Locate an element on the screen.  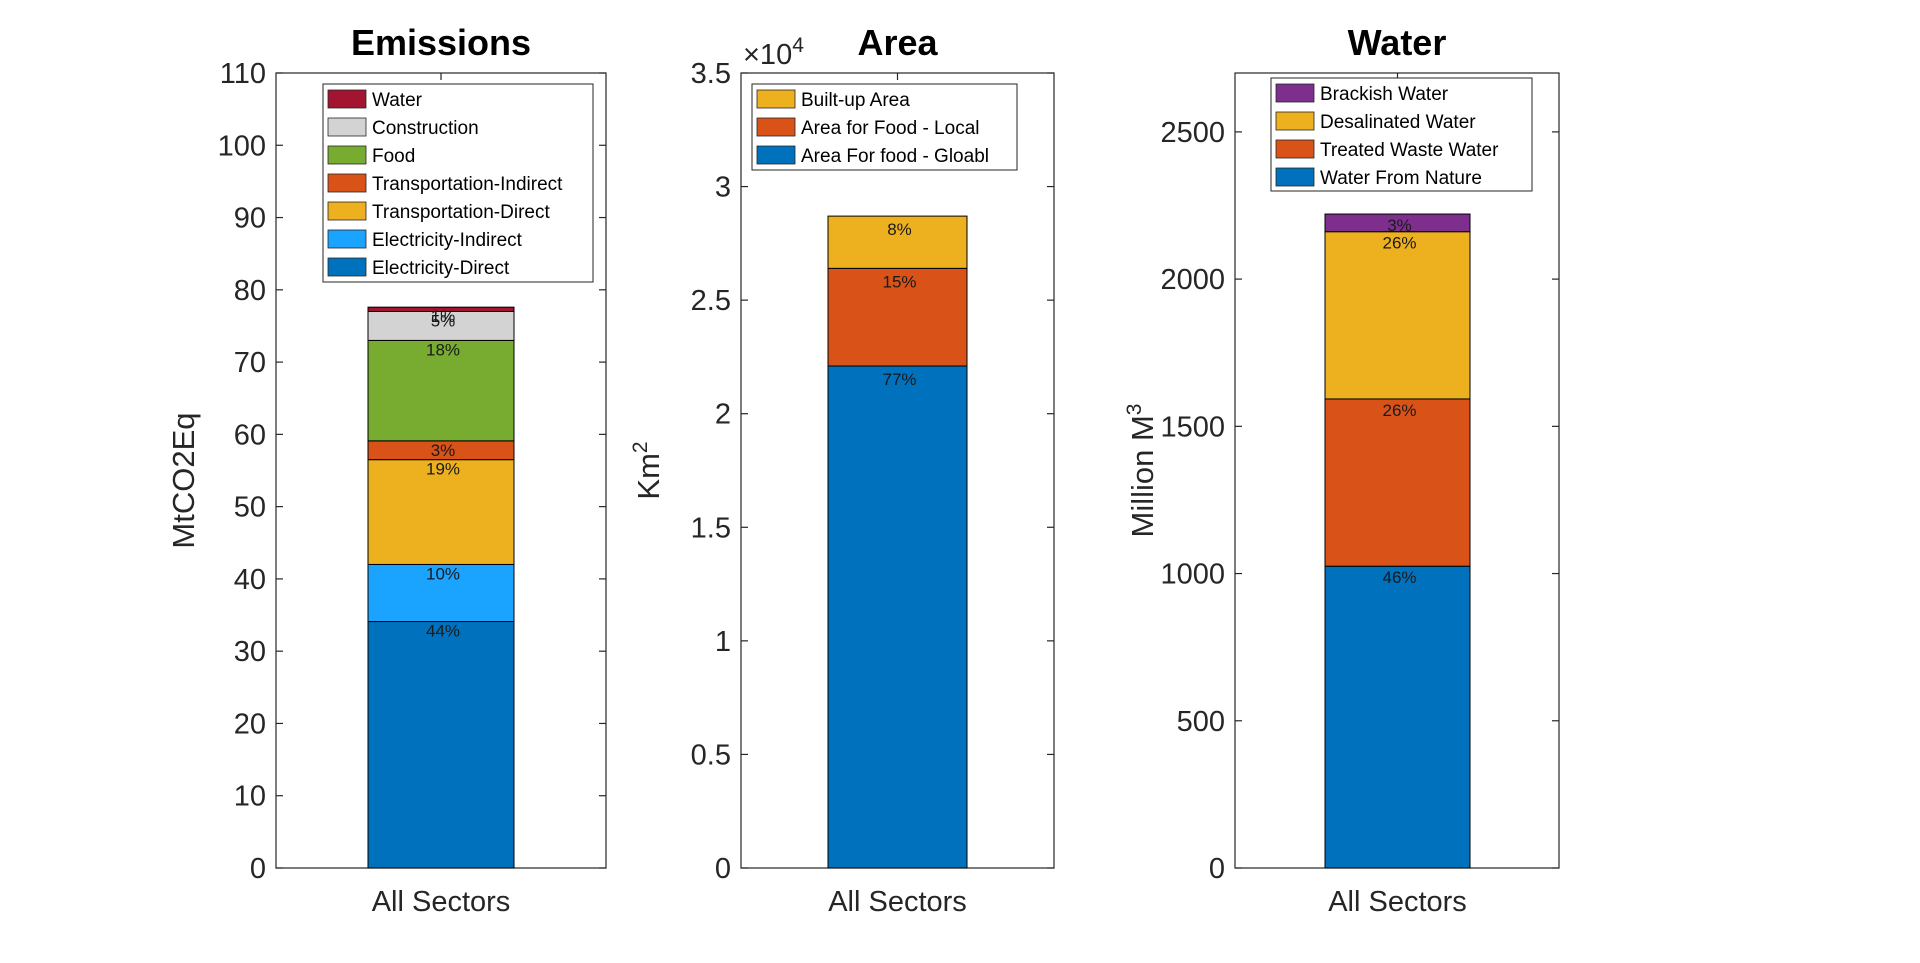
y-axis-label-base: Million M is located at coordinates (1142, 476).